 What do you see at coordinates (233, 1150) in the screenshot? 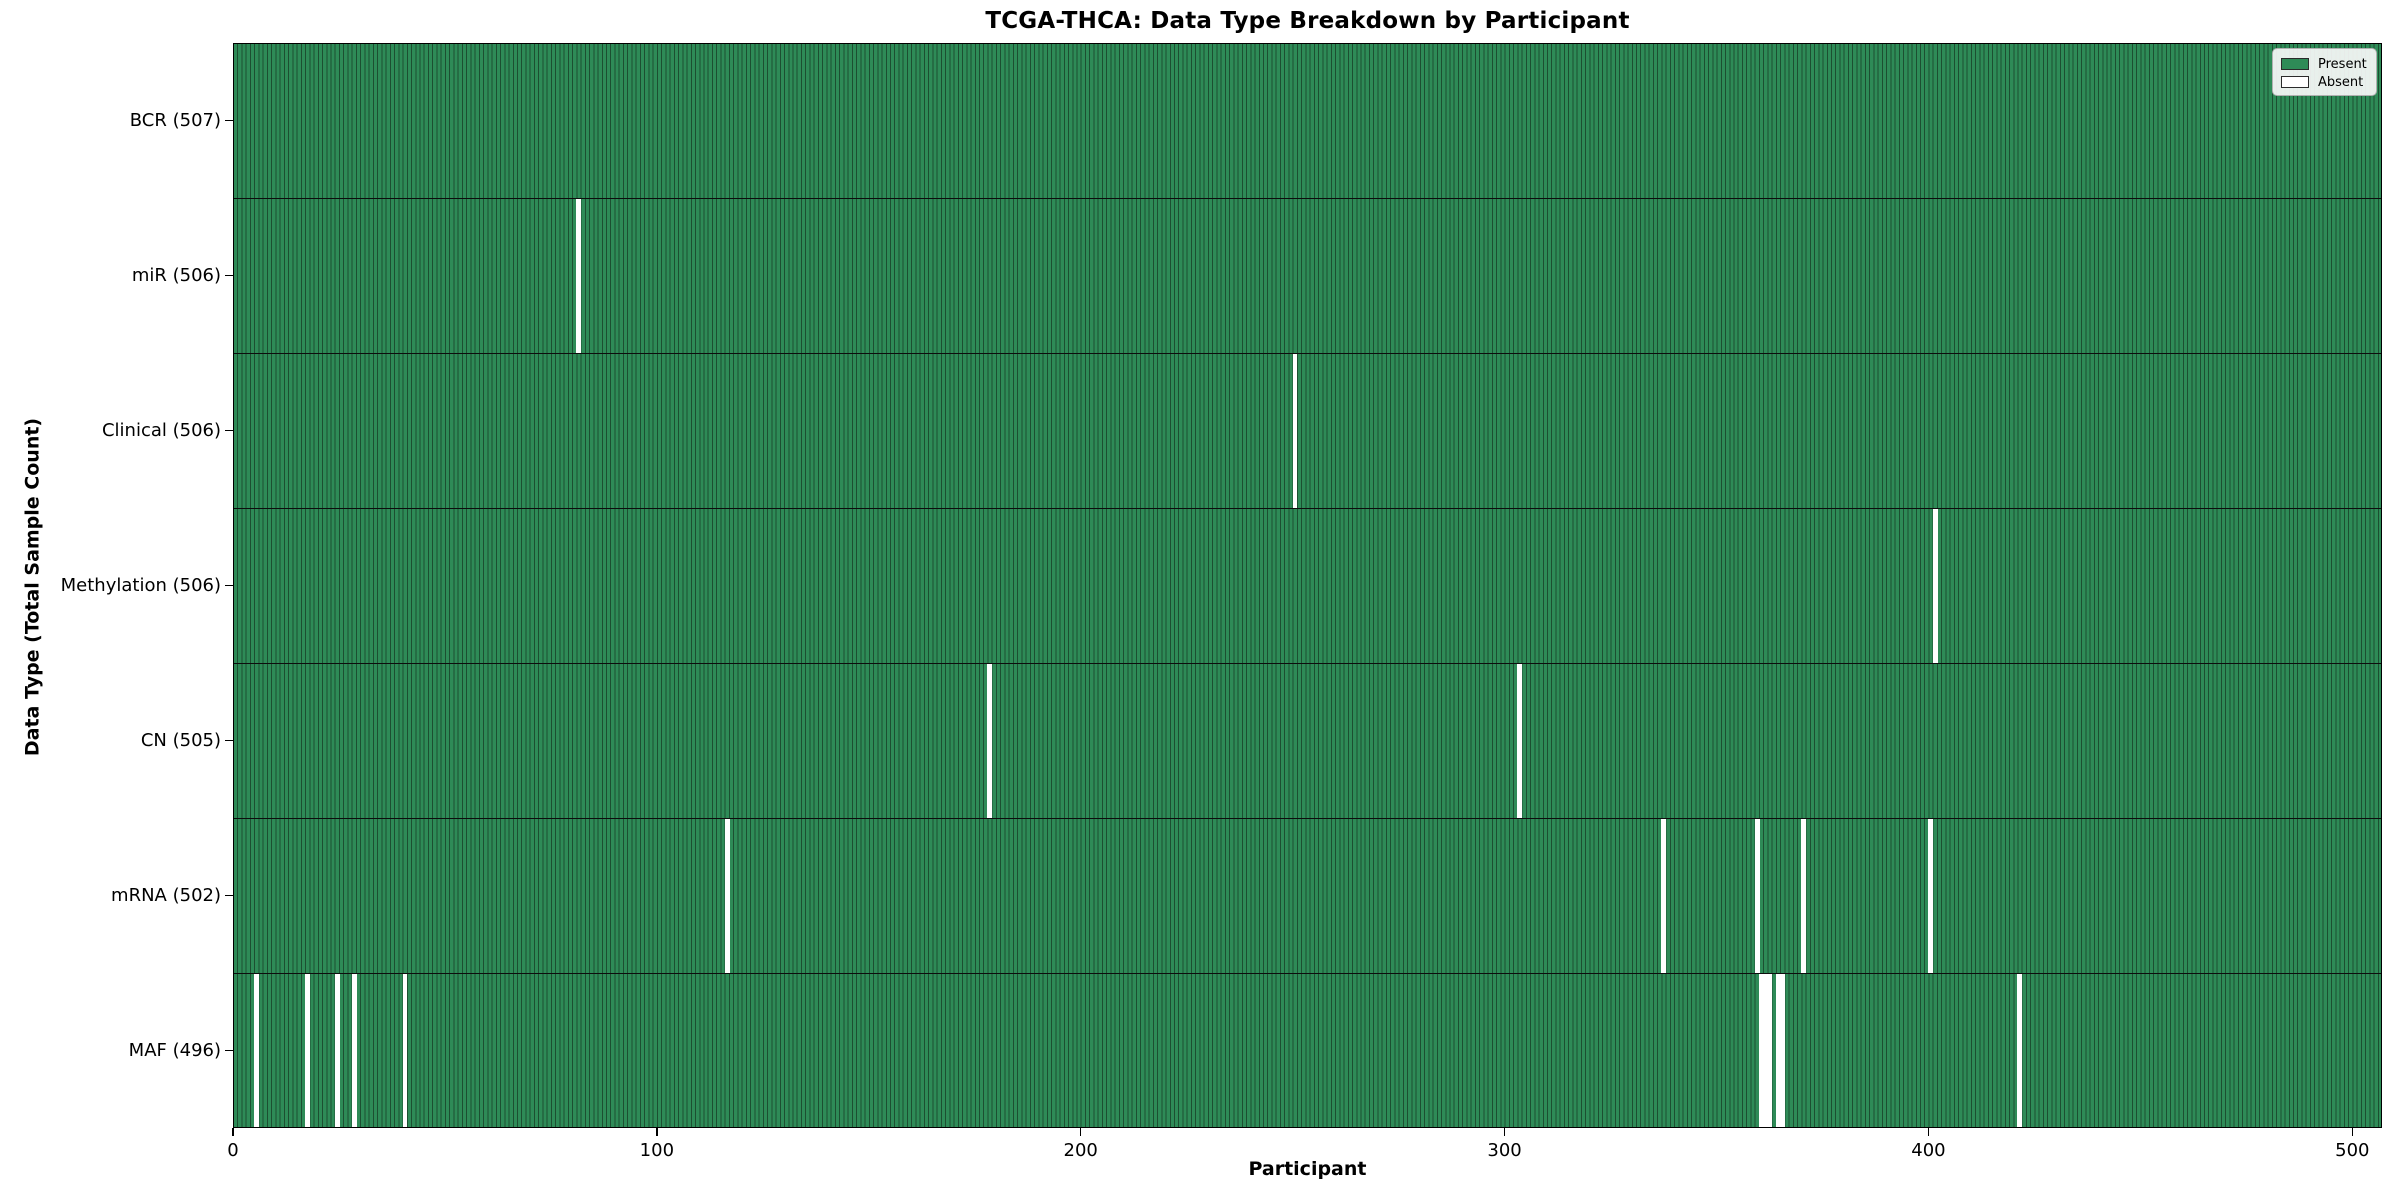
I see `x-tick-label: 0` at bounding box center [233, 1150].